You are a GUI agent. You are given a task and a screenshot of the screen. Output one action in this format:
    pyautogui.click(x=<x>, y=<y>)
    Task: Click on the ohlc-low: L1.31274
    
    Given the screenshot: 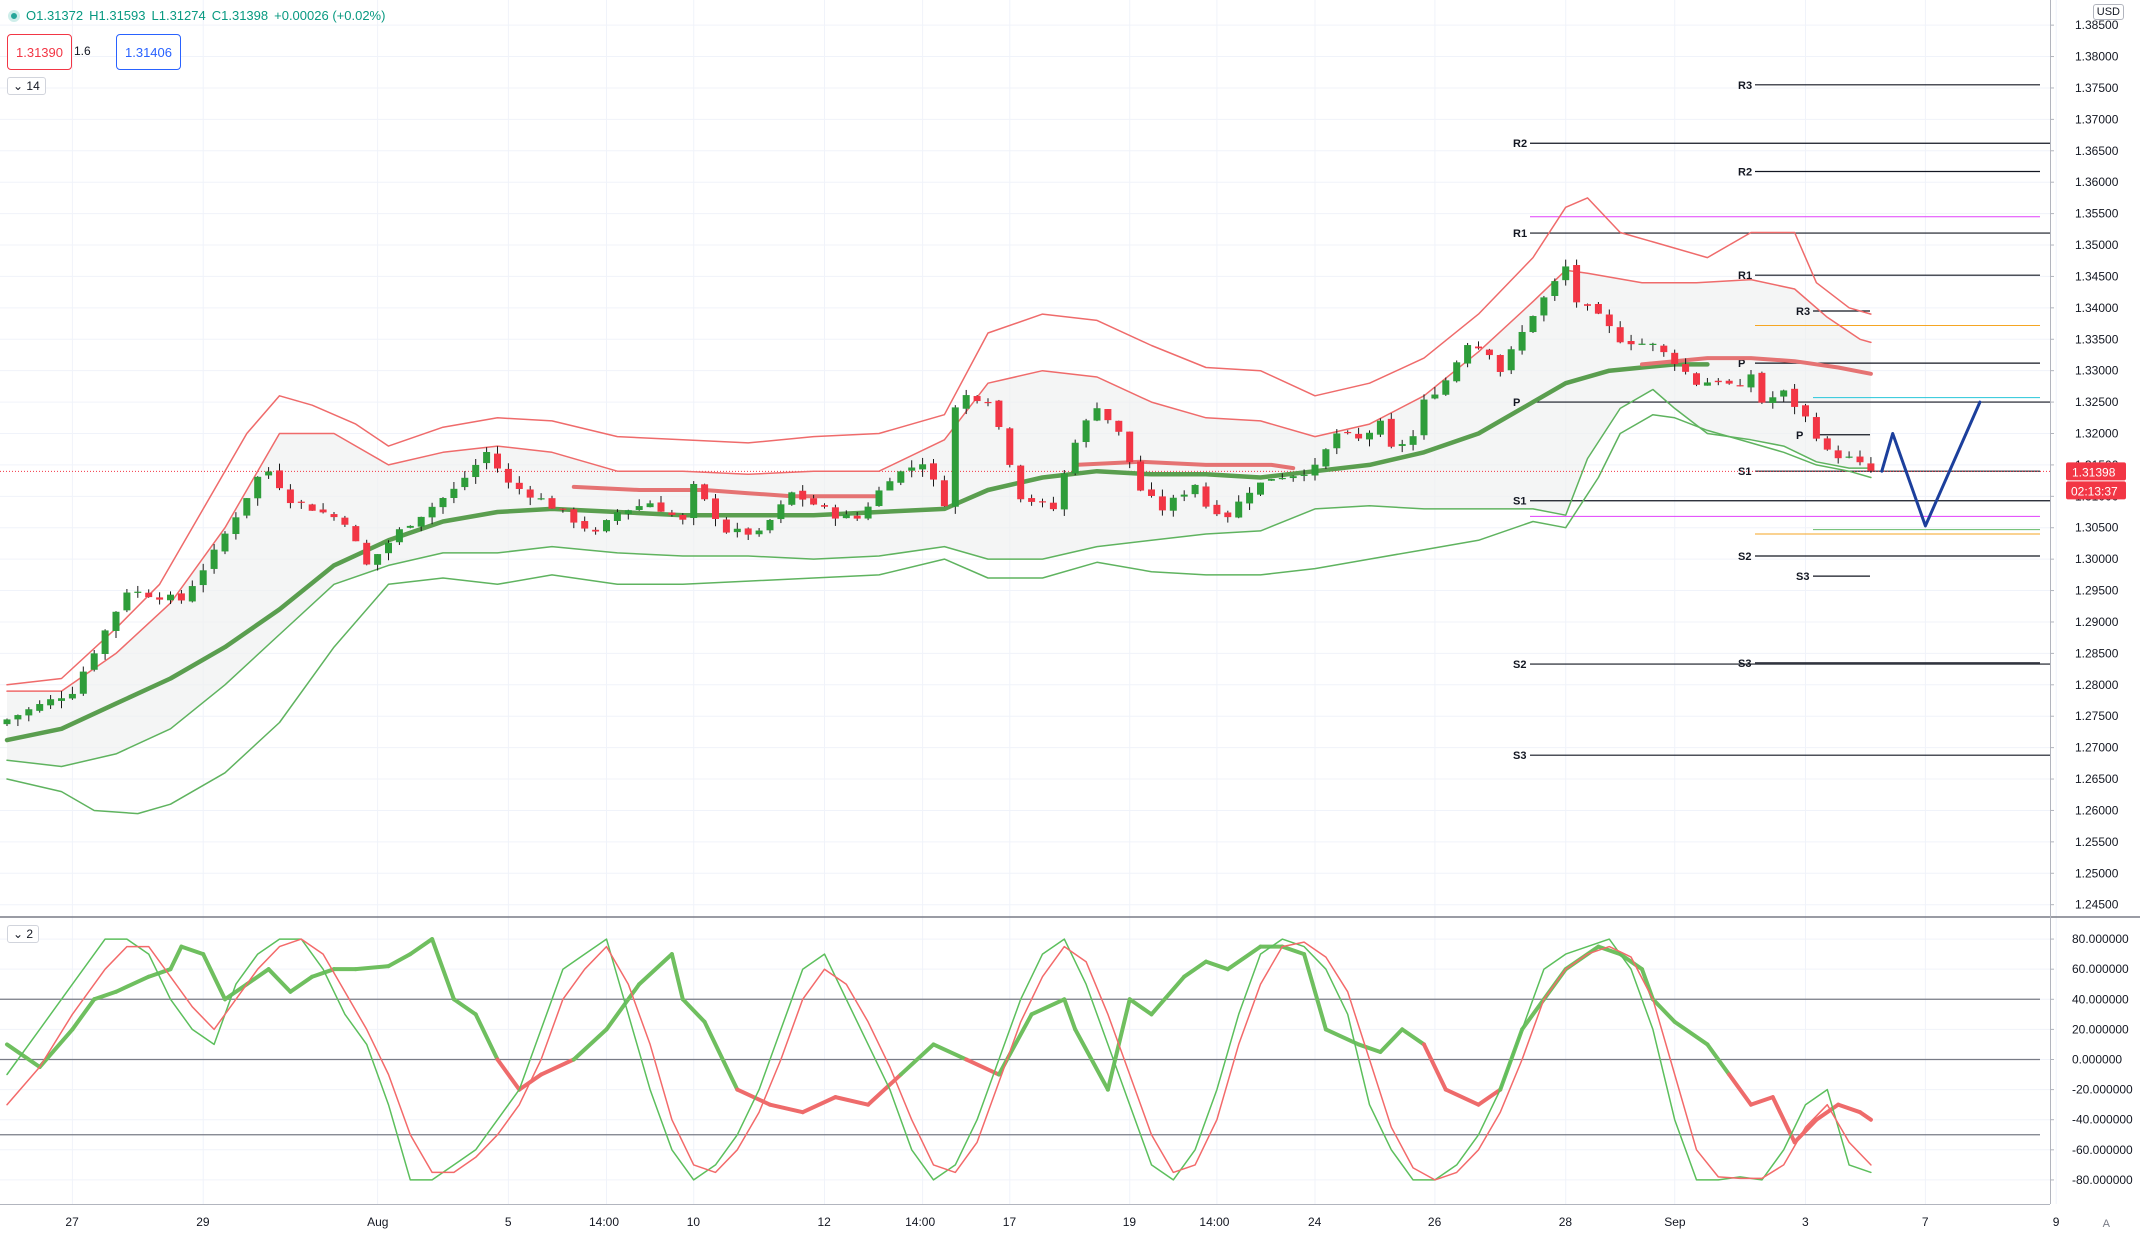 What is the action you would take?
    pyautogui.click(x=178, y=15)
    